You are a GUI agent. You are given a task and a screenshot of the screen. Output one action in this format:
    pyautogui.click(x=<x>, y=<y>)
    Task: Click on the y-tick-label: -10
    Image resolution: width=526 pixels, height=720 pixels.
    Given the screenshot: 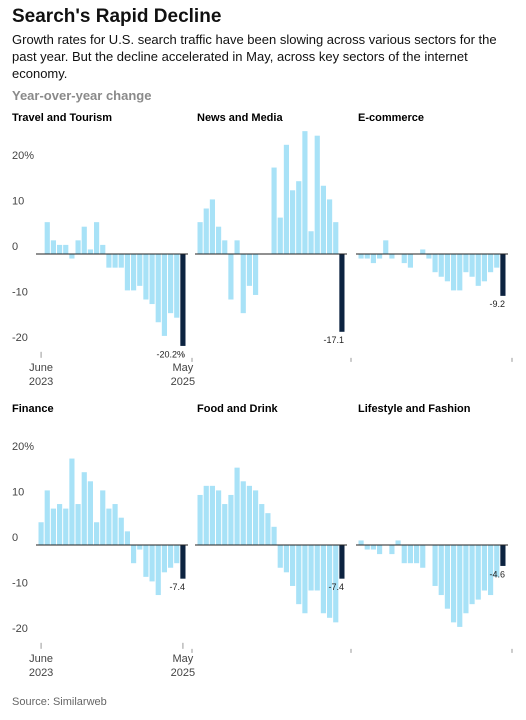 What is the action you would take?
    pyautogui.click(x=20, y=583)
    